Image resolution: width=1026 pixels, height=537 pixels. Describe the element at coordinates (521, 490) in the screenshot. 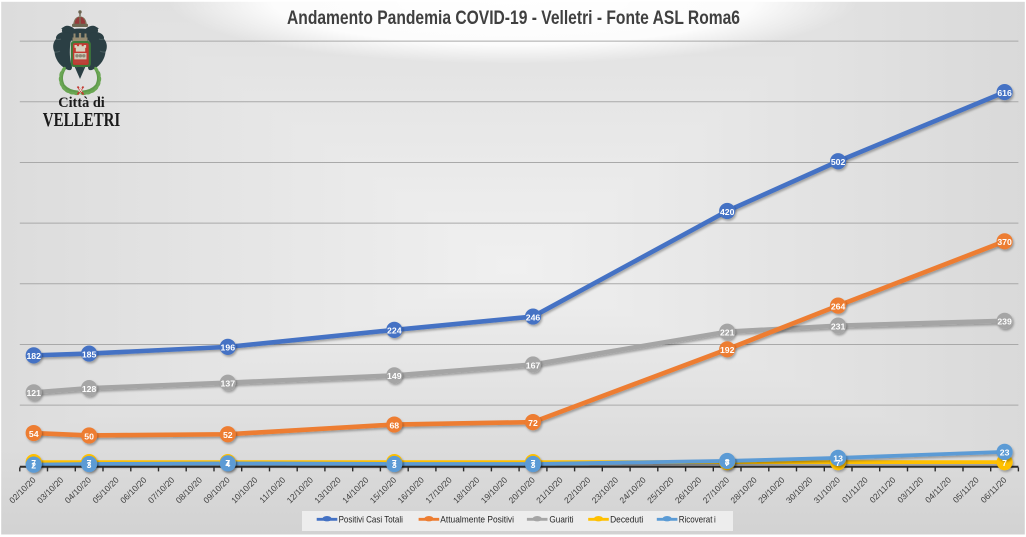

I see `svg-text: 20/10/20` at that location.